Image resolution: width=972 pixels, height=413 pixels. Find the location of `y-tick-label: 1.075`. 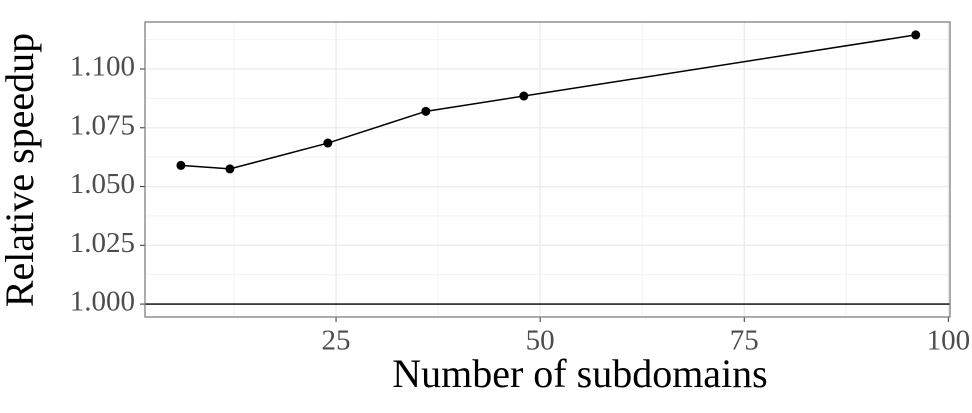

y-tick-label: 1.075 is located at coordinates (102, 125).